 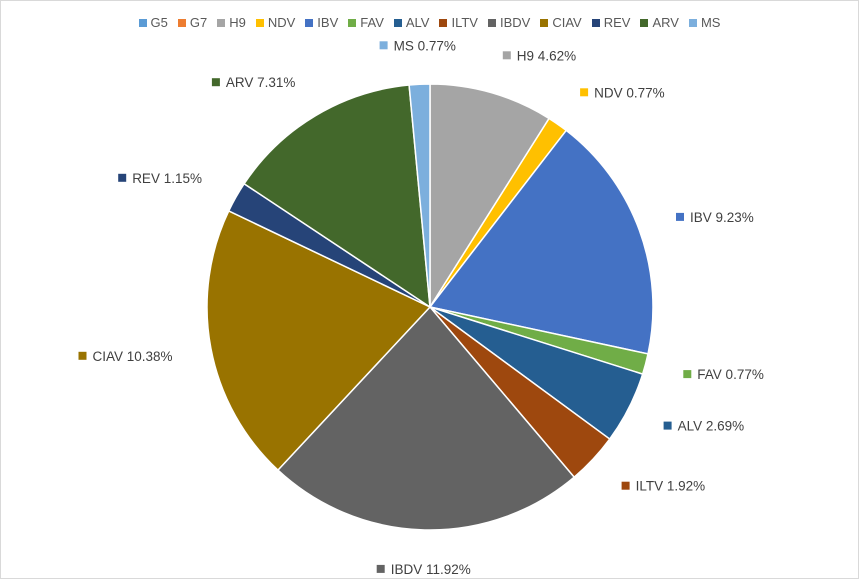 What do you see at coordinates (730, 374) in the screenshot?
I see `data-label-text-fav: FAV 0.77%` at bounding box center [730, 374].